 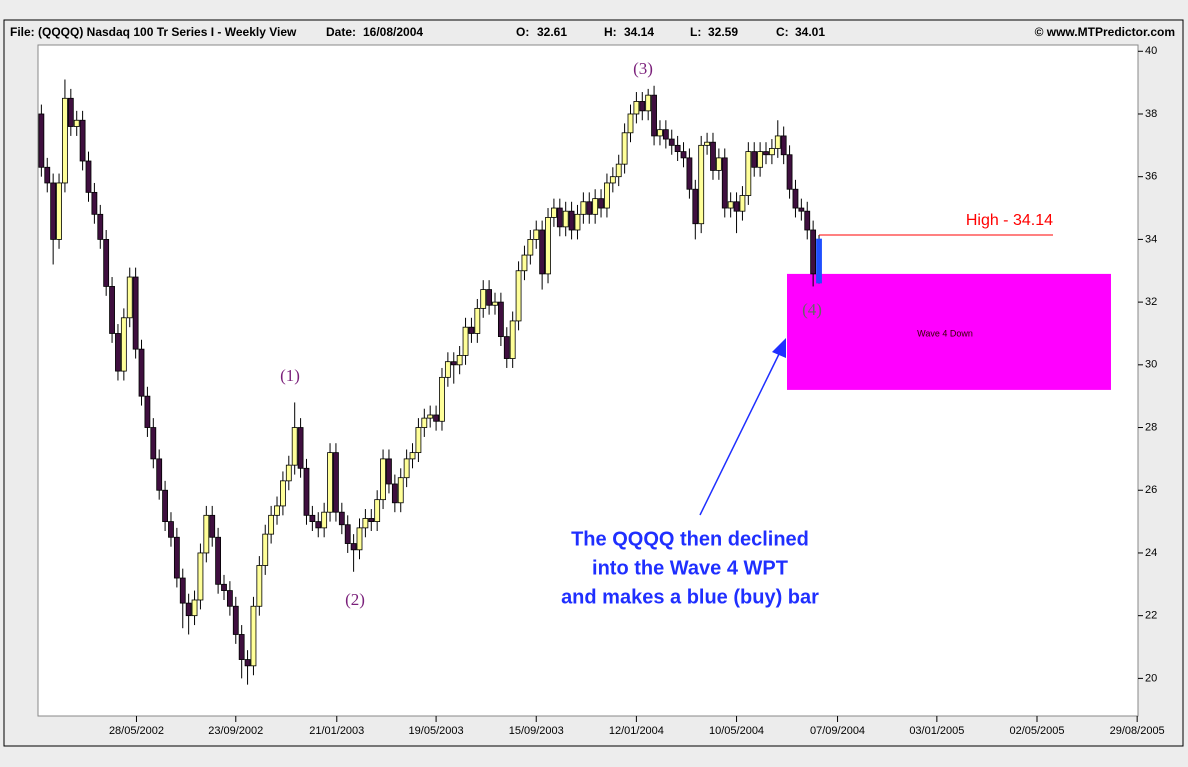 I want to click on y-tick-label: 28, so click(x=1151, y=427).